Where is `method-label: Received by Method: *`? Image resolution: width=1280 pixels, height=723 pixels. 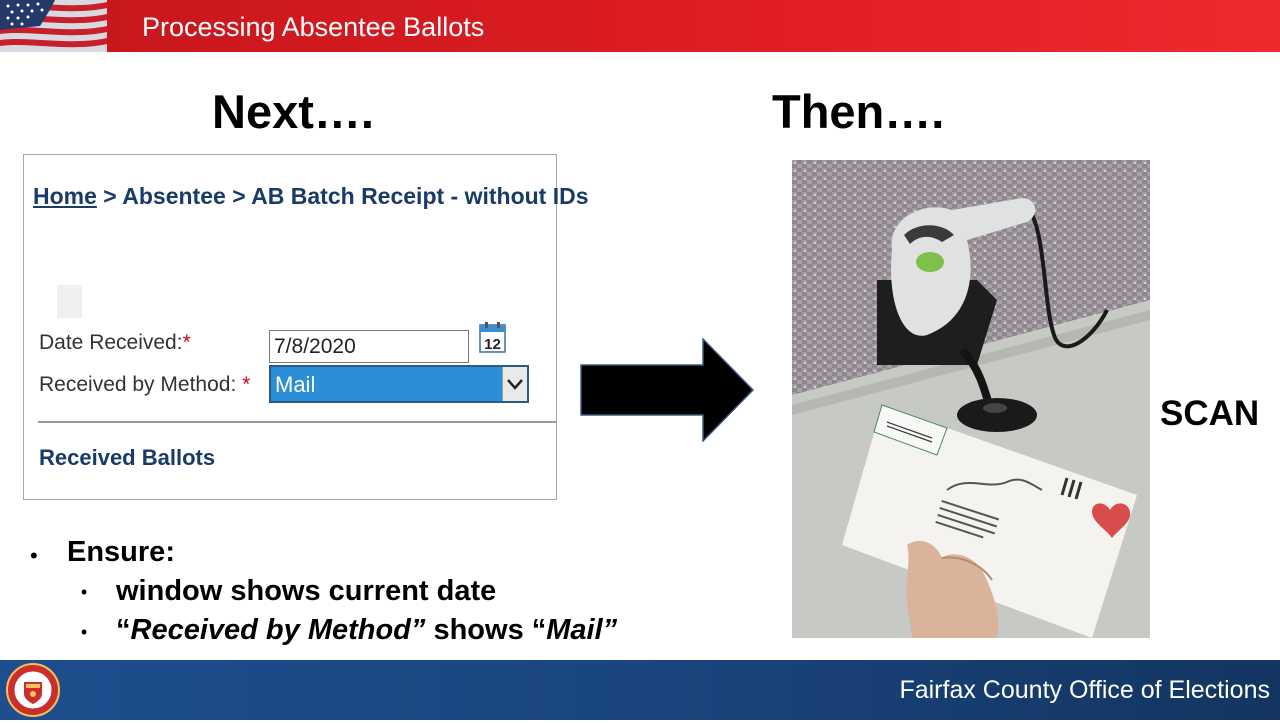 method-label: Received by Method: * is located at coordinates (145, 384).